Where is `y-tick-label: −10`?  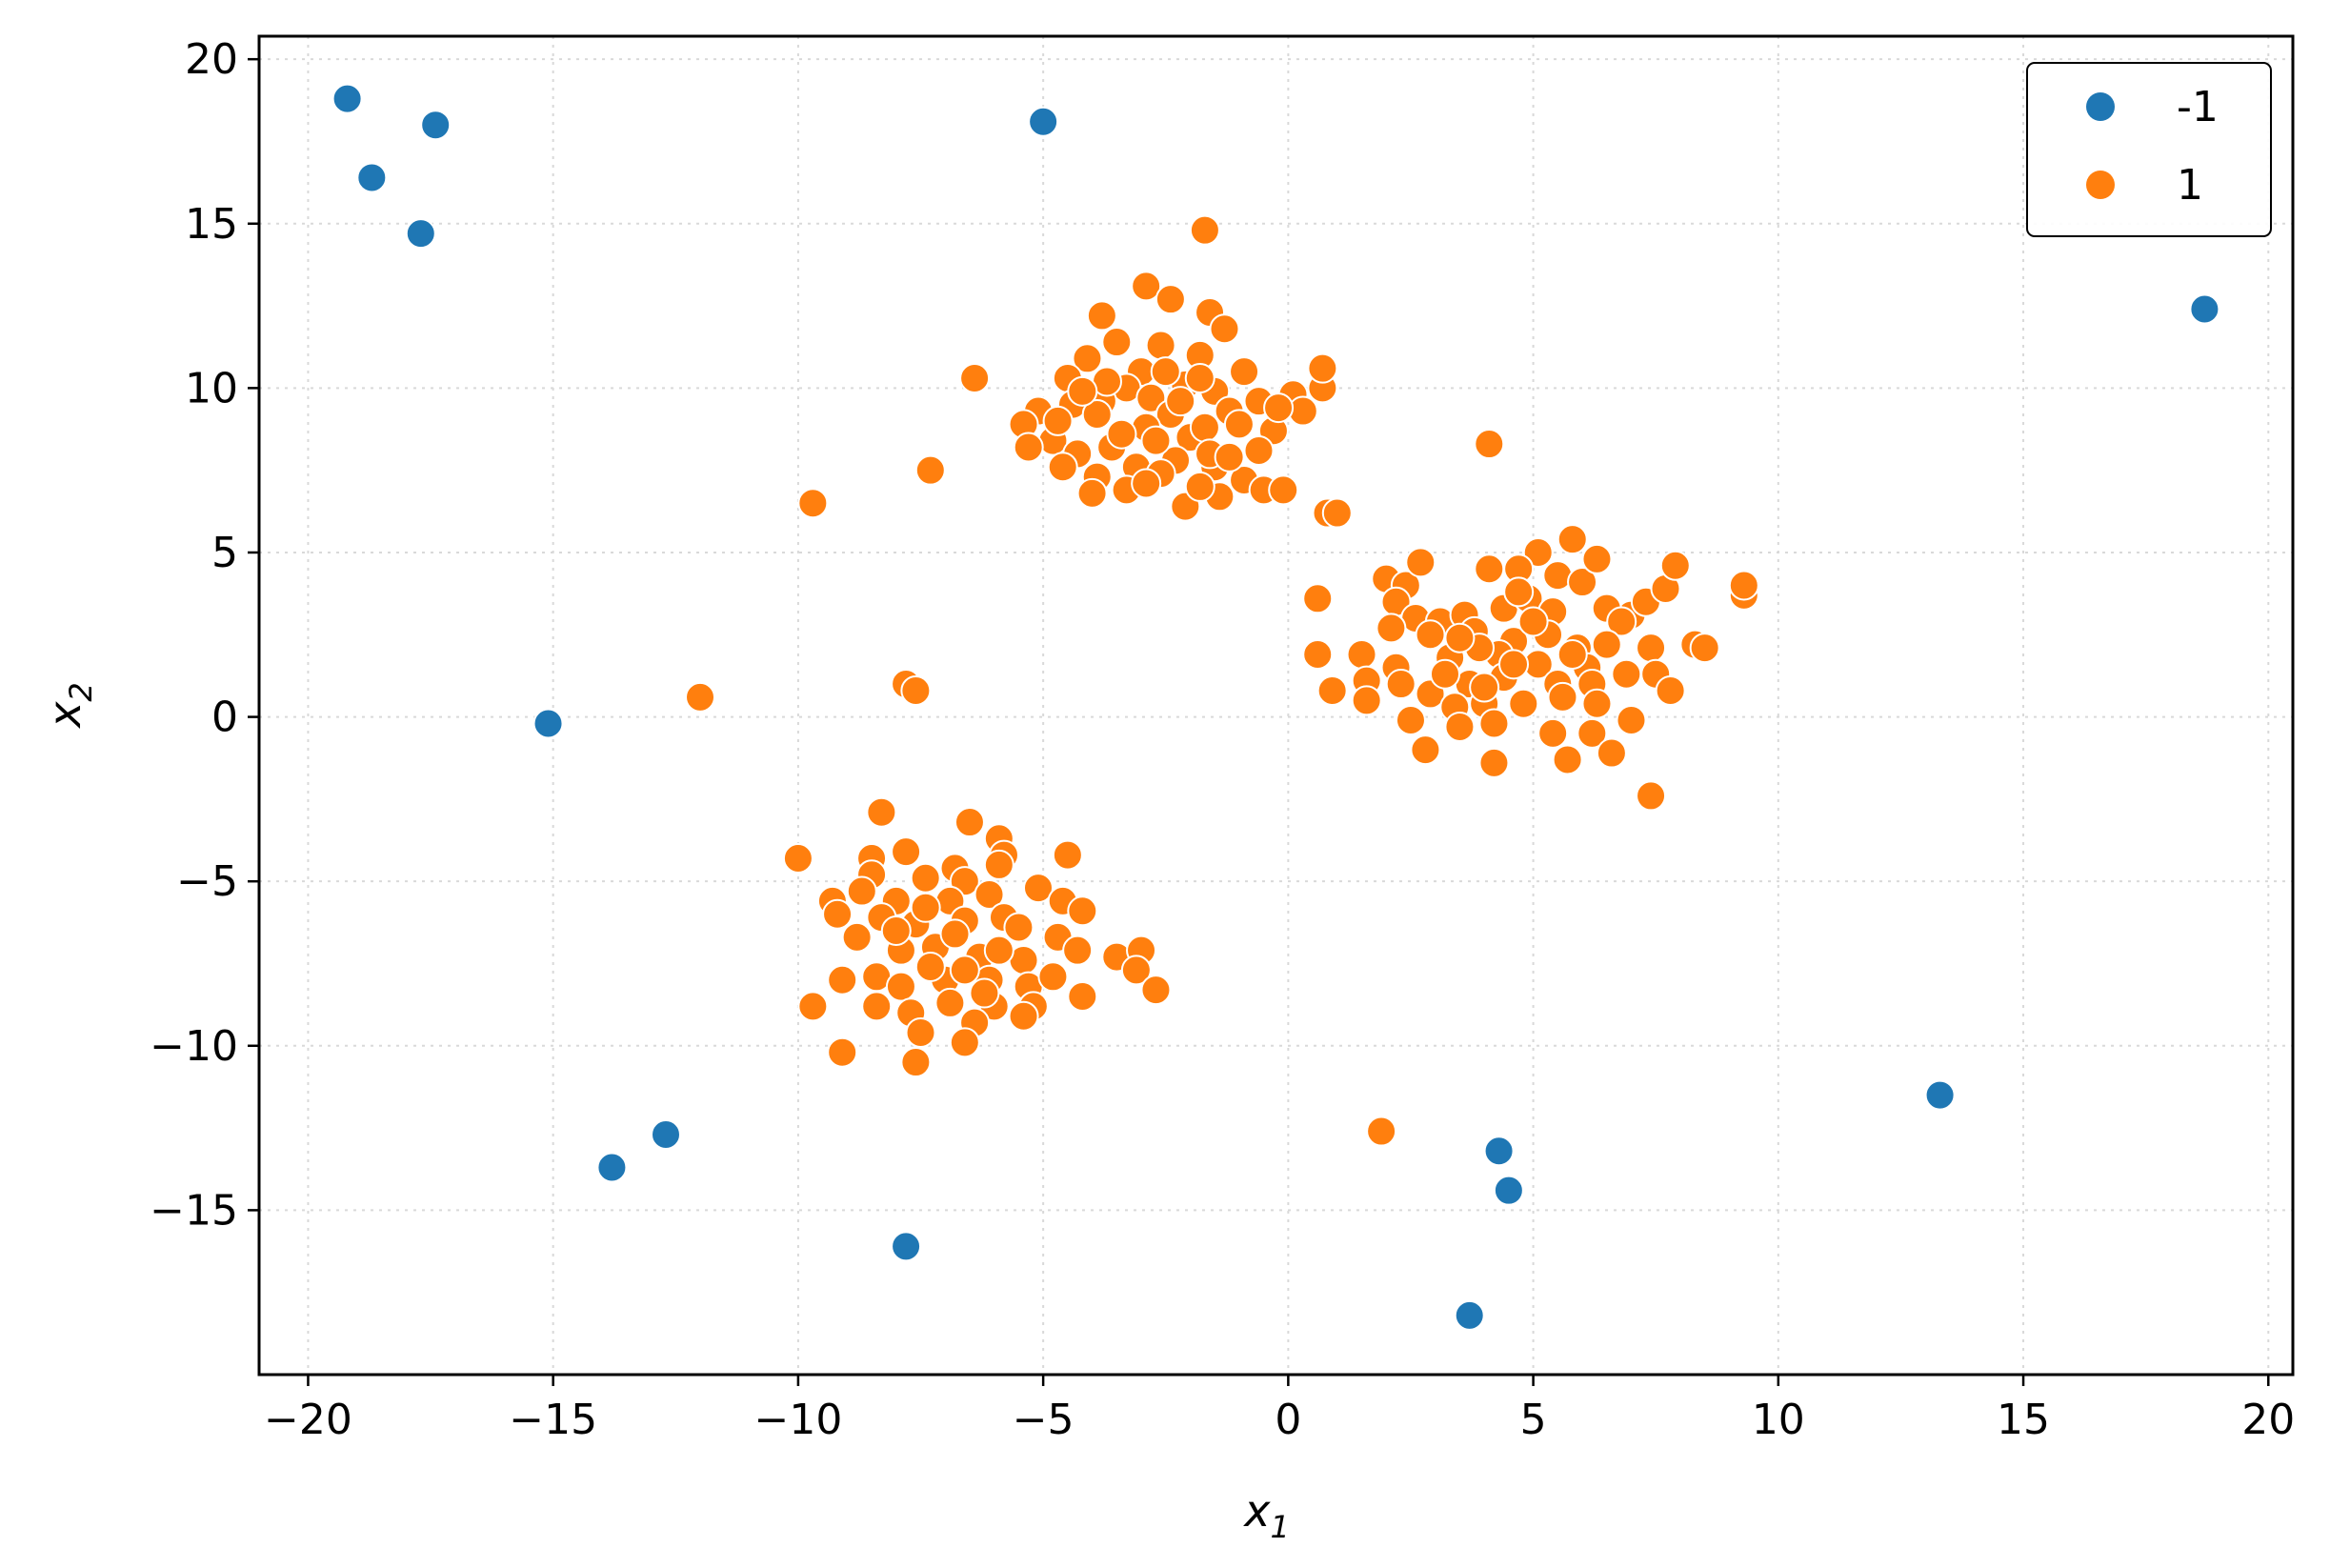
y-tick-label: −10 is located at coordinates (194, 1046).